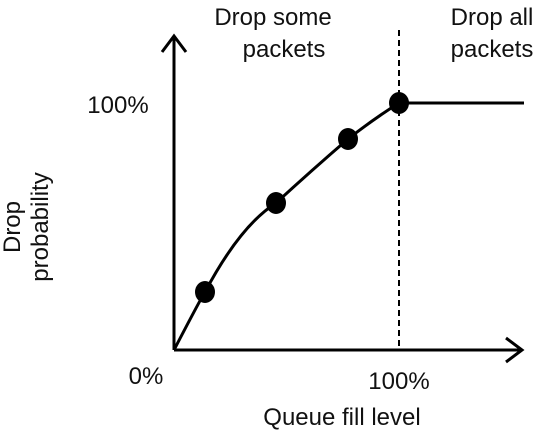 This screenshot has width=550, height=436. Describe the element at coordinates (40, 226) in the screenshot. I see `y-axis-title-line2: probability` at that location.